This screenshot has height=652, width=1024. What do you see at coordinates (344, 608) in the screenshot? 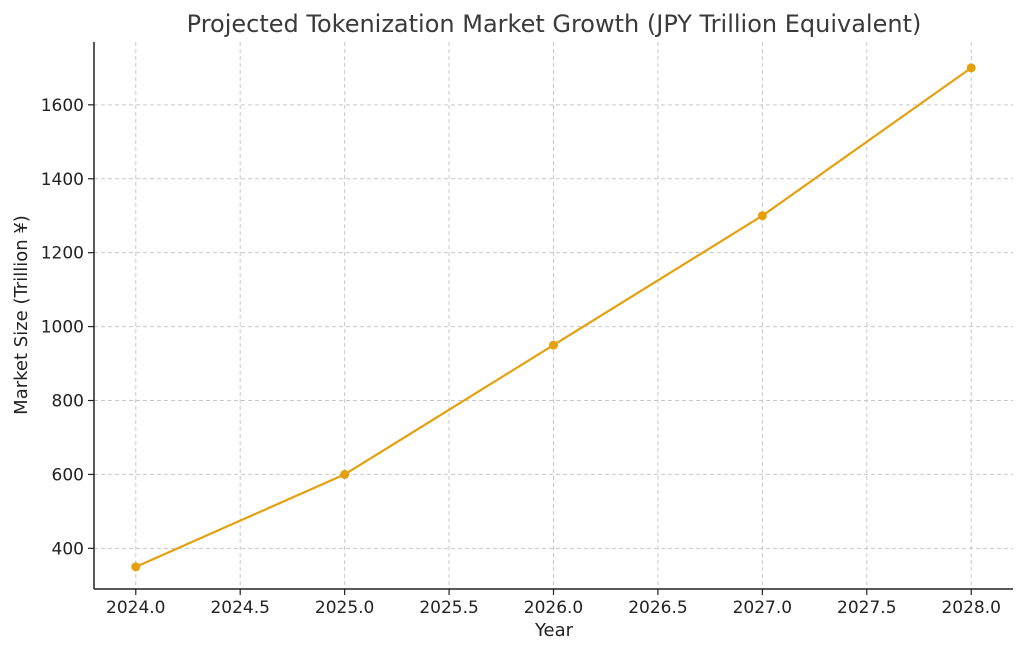
I see `x-tick-label: 2025.0` at bounding box center [344, 608].